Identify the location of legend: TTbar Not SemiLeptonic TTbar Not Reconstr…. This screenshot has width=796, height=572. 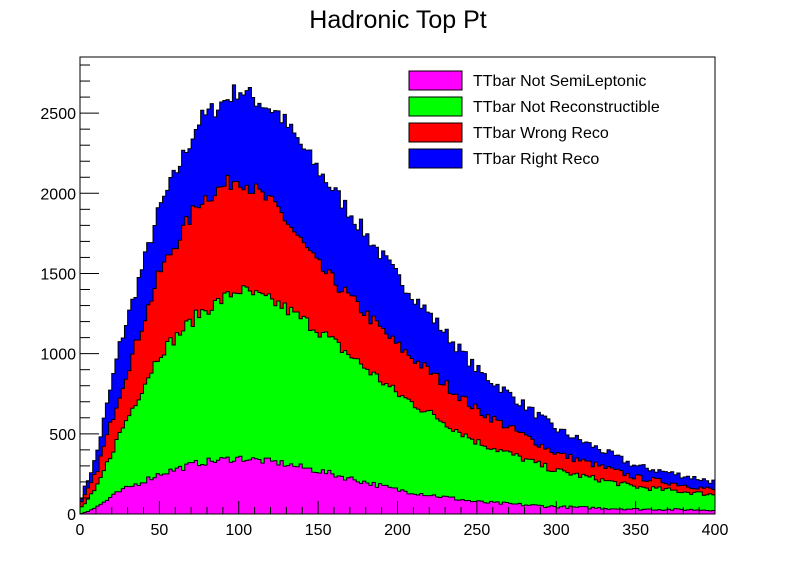
(534, 119).